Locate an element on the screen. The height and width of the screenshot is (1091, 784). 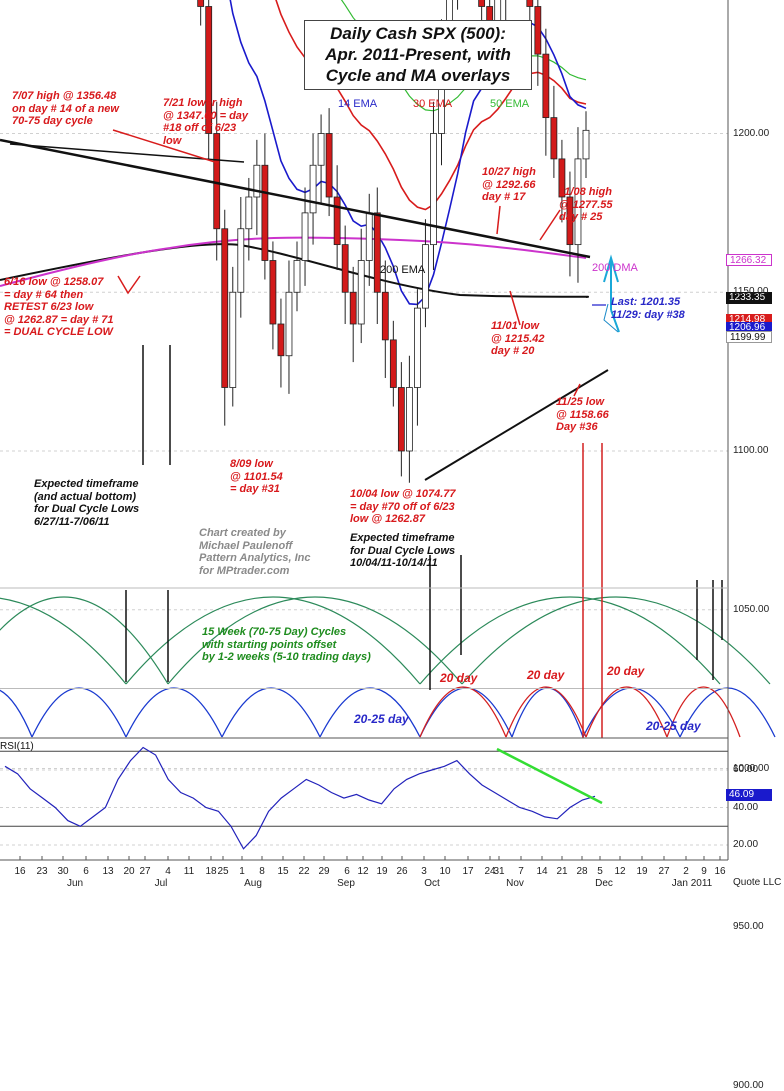
x-month-label: Jul is located at coordinates (161, 883).